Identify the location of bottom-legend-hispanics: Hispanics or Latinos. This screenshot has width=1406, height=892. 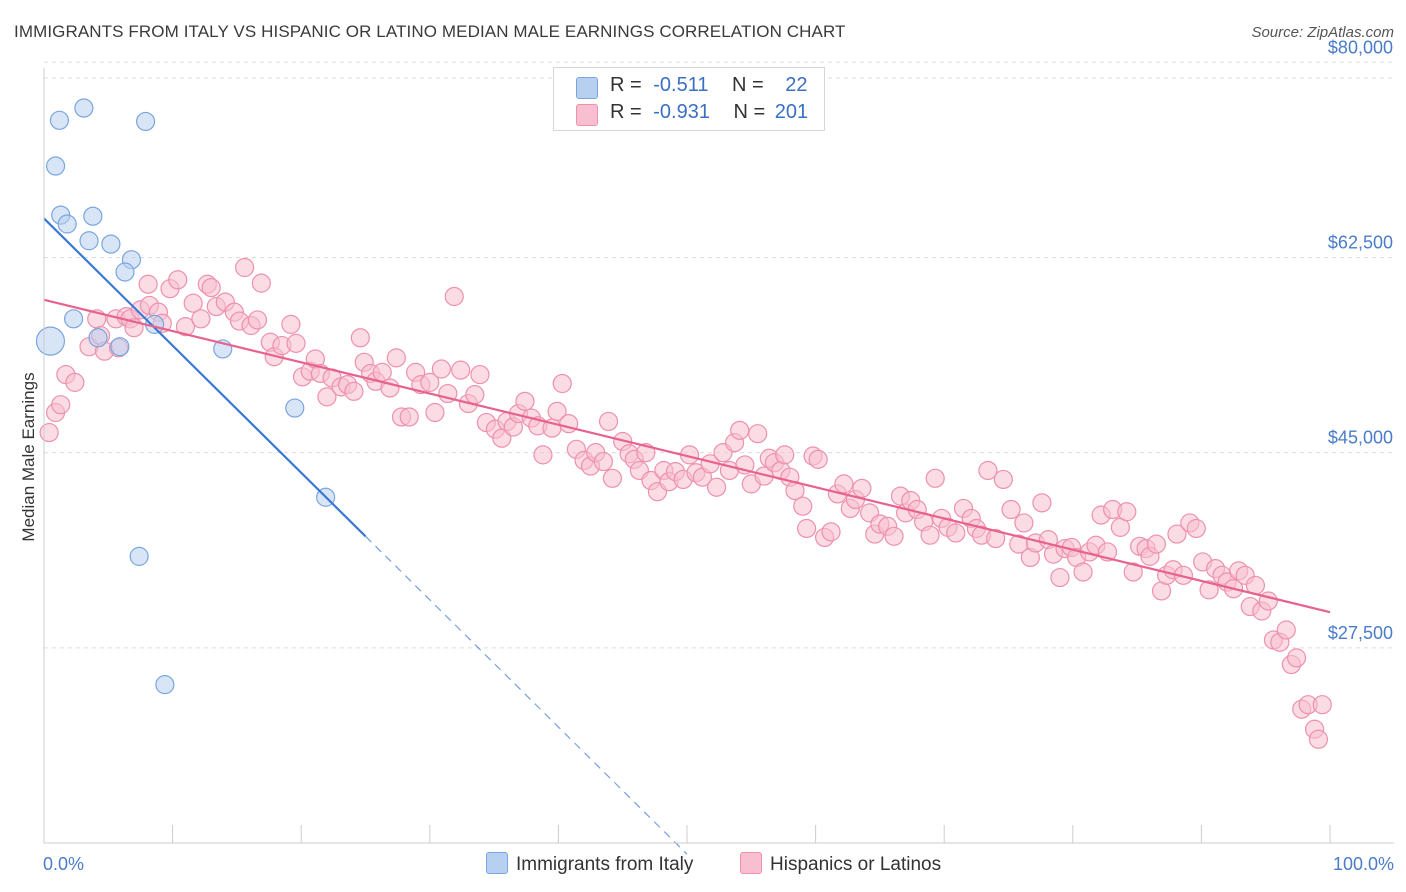
(840, 864).